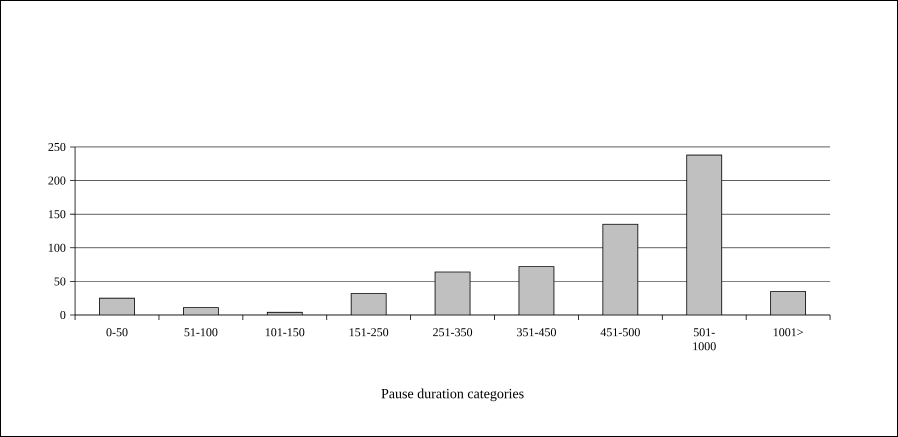 This screenshot has height=437, width=898. What do you see at coordinates (704, 339) in the screenshot?
I see `x-tick-label: 501-1000` at bounding box center [704, 339].